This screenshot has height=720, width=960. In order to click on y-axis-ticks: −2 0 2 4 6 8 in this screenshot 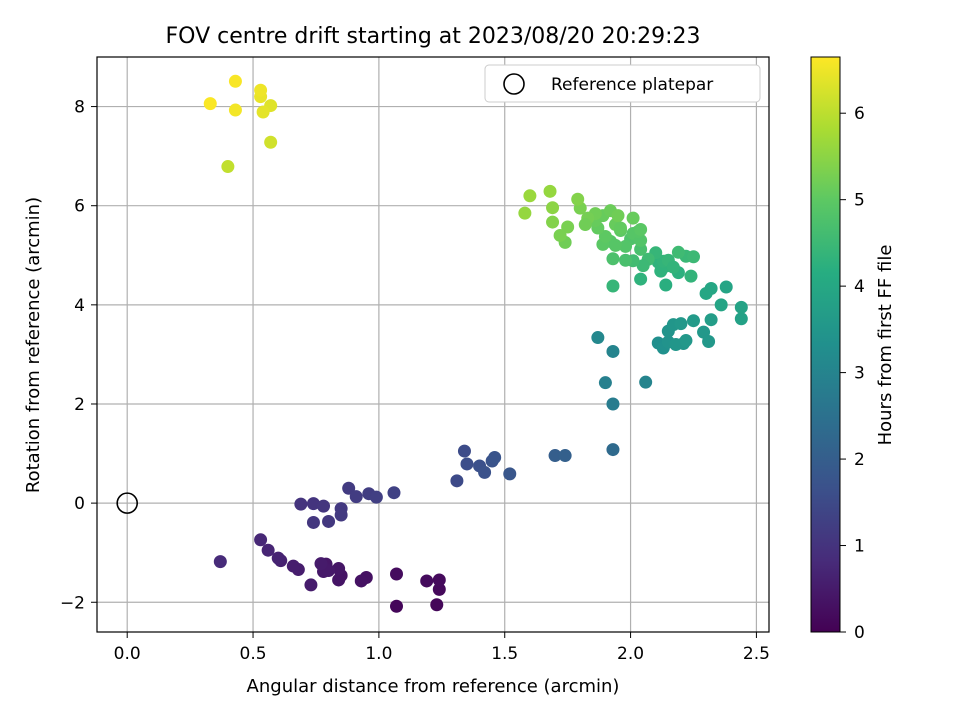, I will do `click(78, 355)`.